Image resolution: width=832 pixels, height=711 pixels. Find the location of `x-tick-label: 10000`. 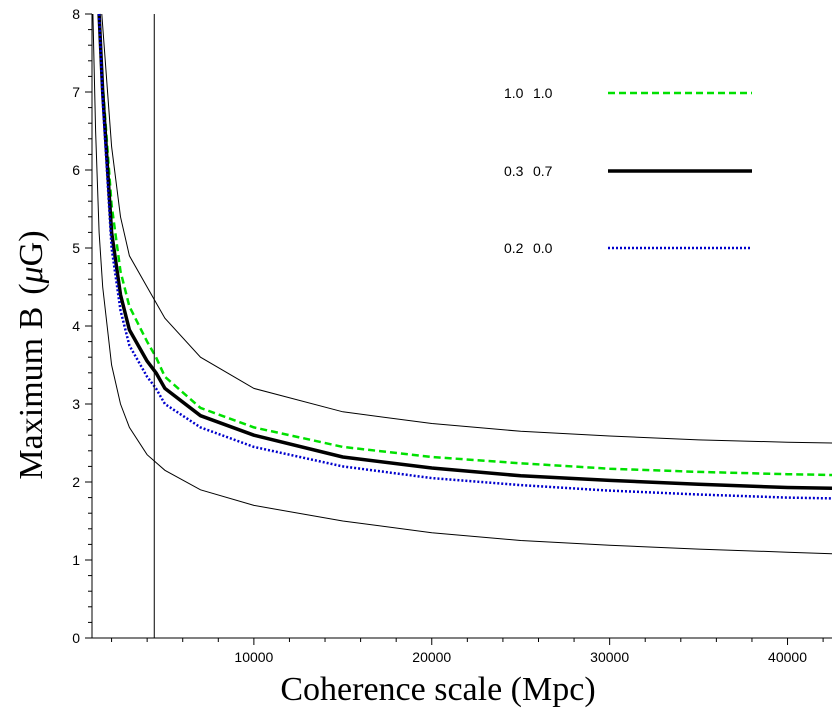

x-tick-label: 10000 is located at coordinates (253, 657).